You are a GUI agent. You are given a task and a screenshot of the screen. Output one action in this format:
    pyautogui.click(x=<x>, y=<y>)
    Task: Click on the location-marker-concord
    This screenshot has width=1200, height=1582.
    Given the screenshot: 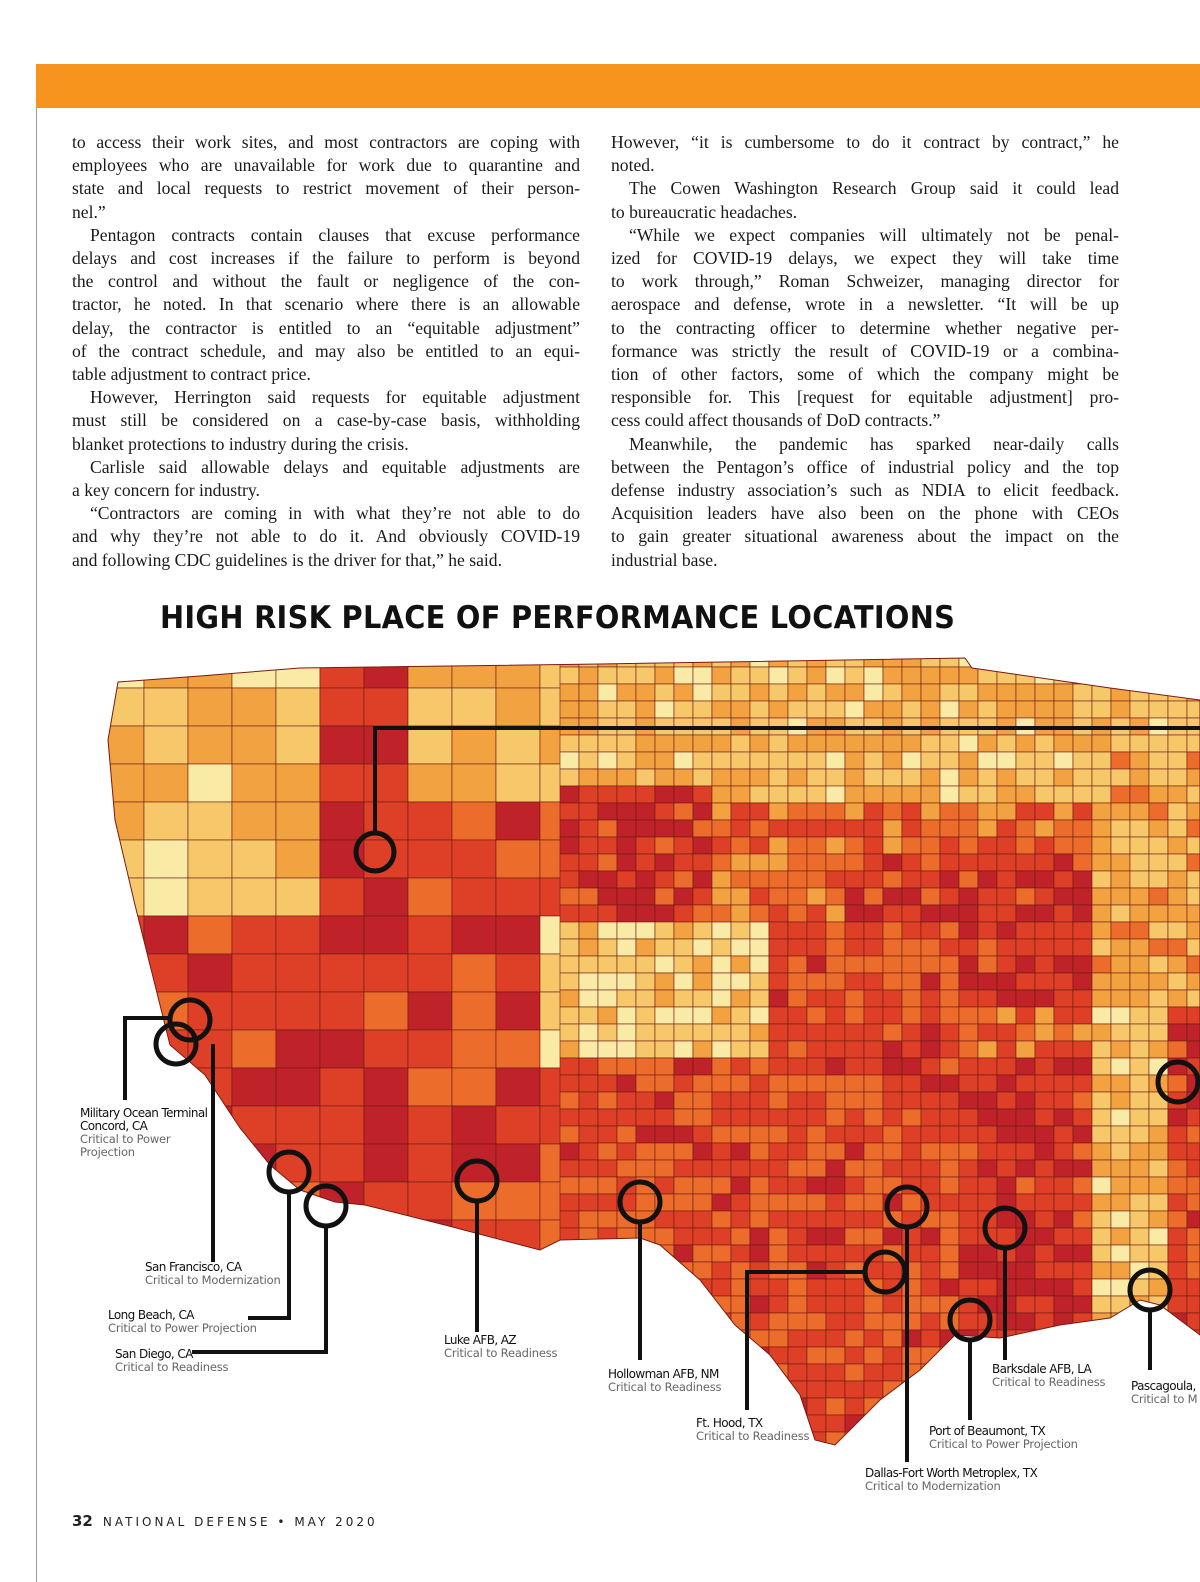 What is the action you would take?
    pyautogui.click(x=190, y=1020)
    